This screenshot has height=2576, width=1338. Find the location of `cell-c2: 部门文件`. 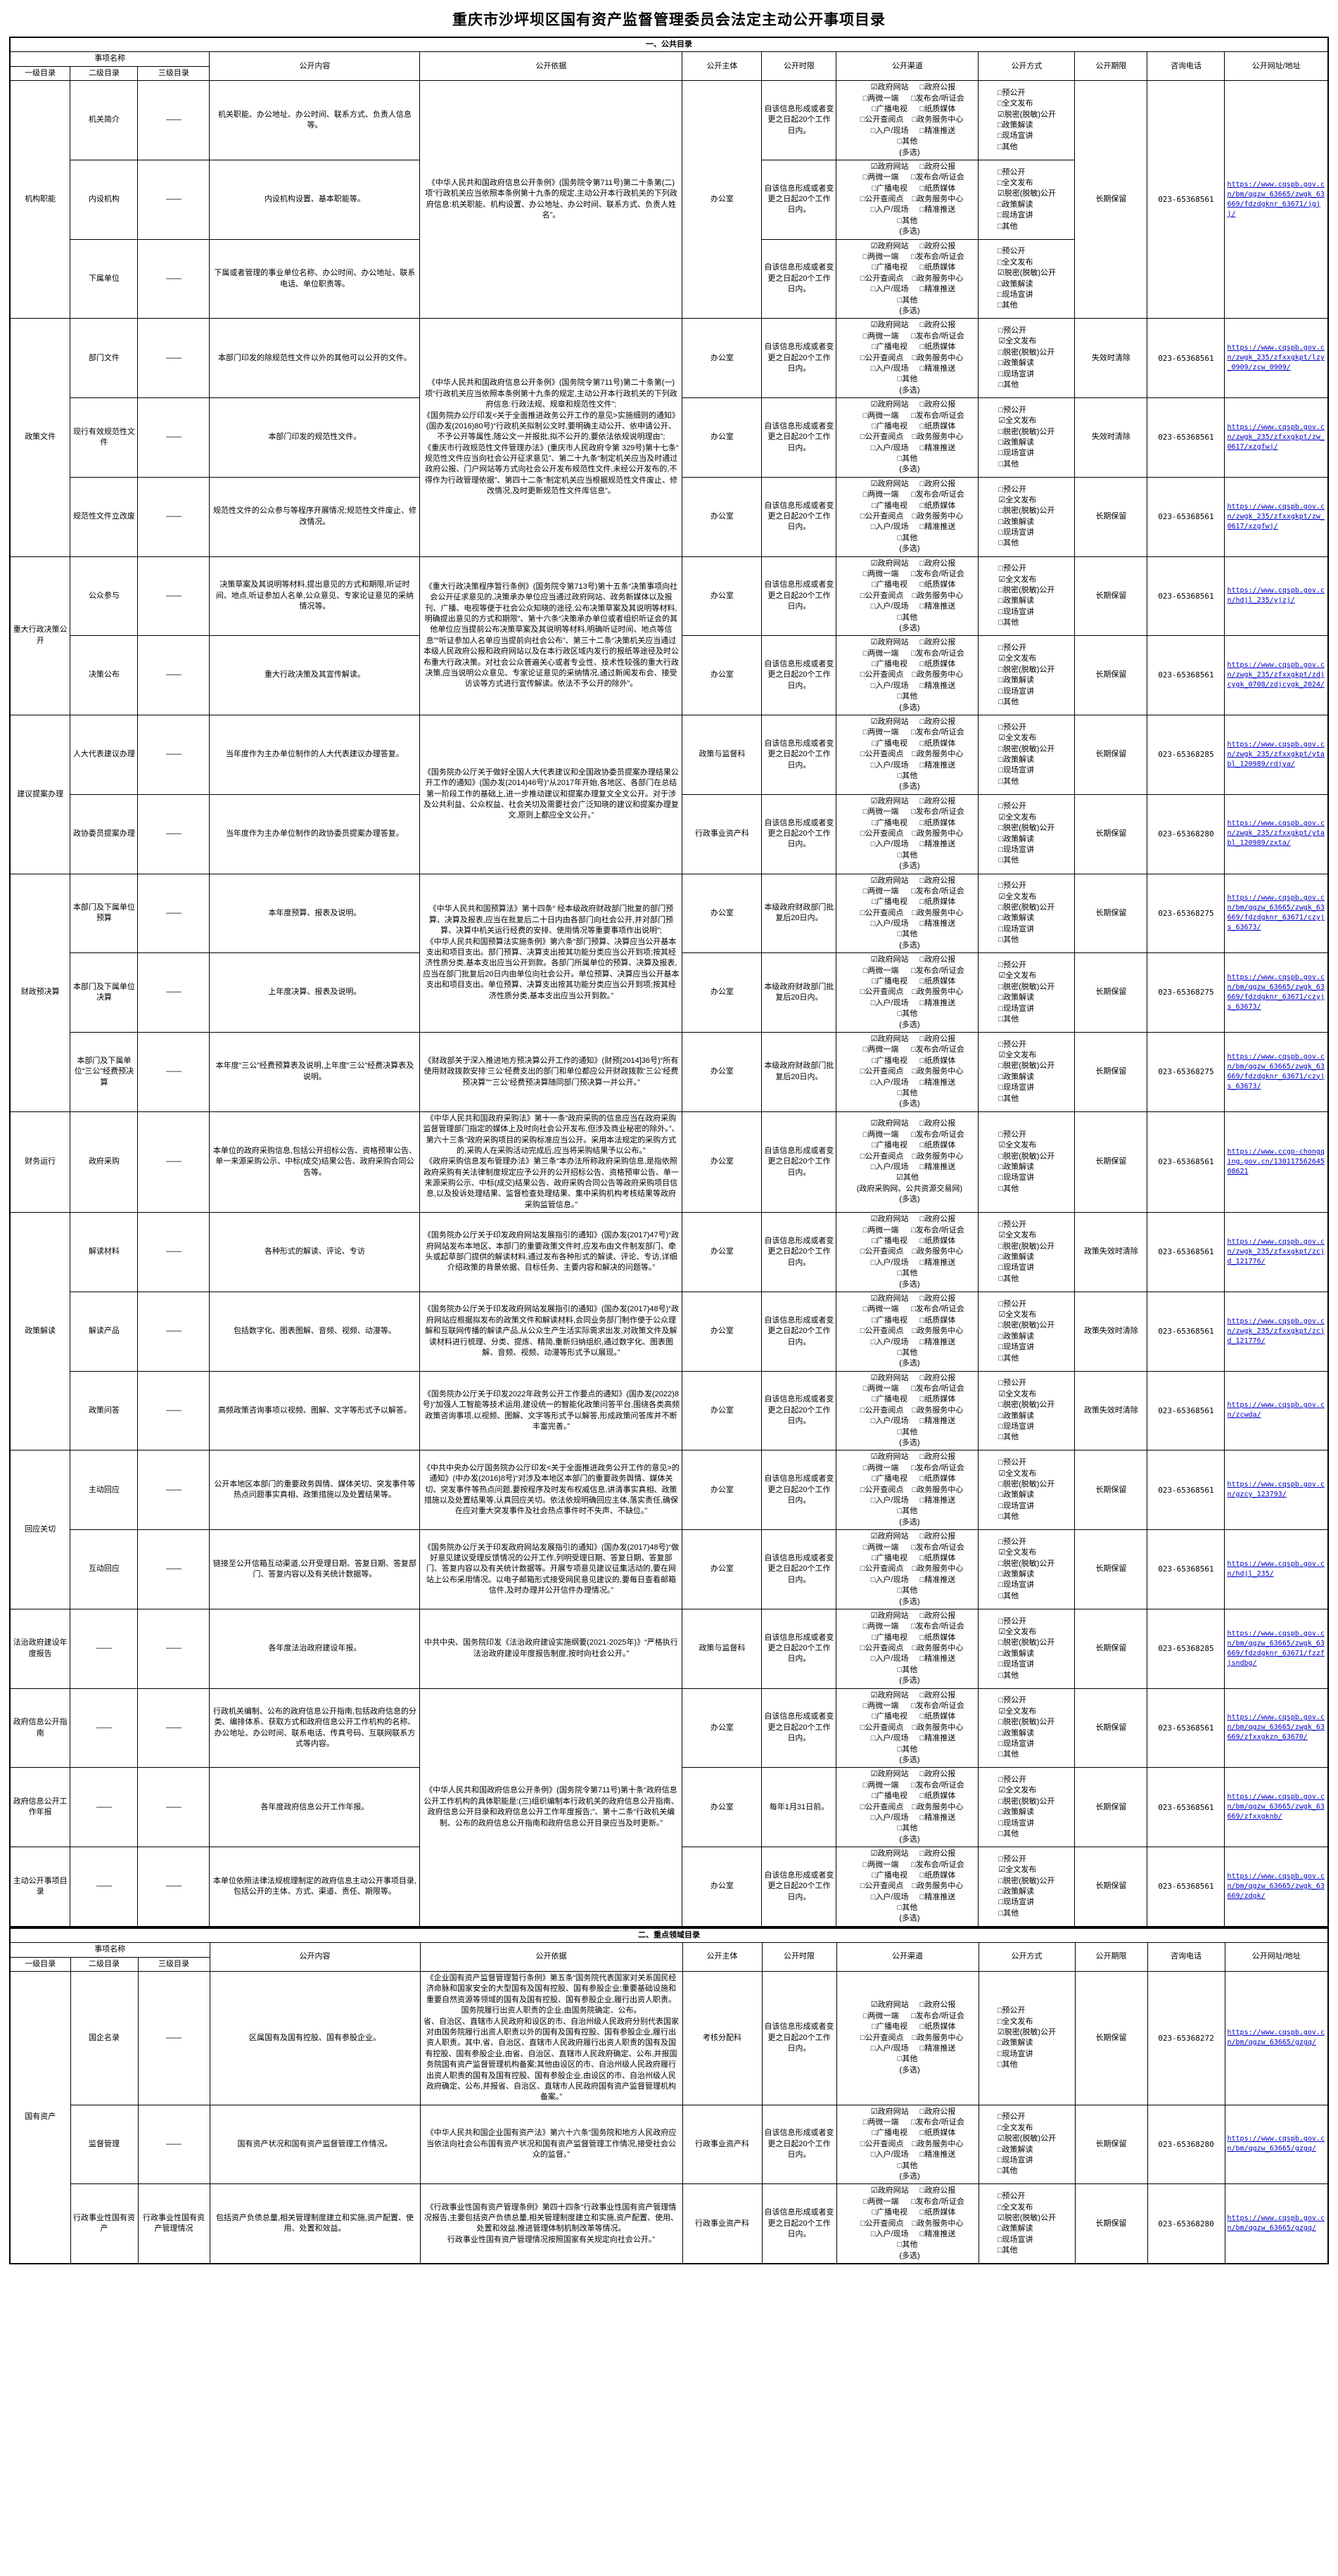

cell-c2: 部门文件 is located at coordinates (104, 358).